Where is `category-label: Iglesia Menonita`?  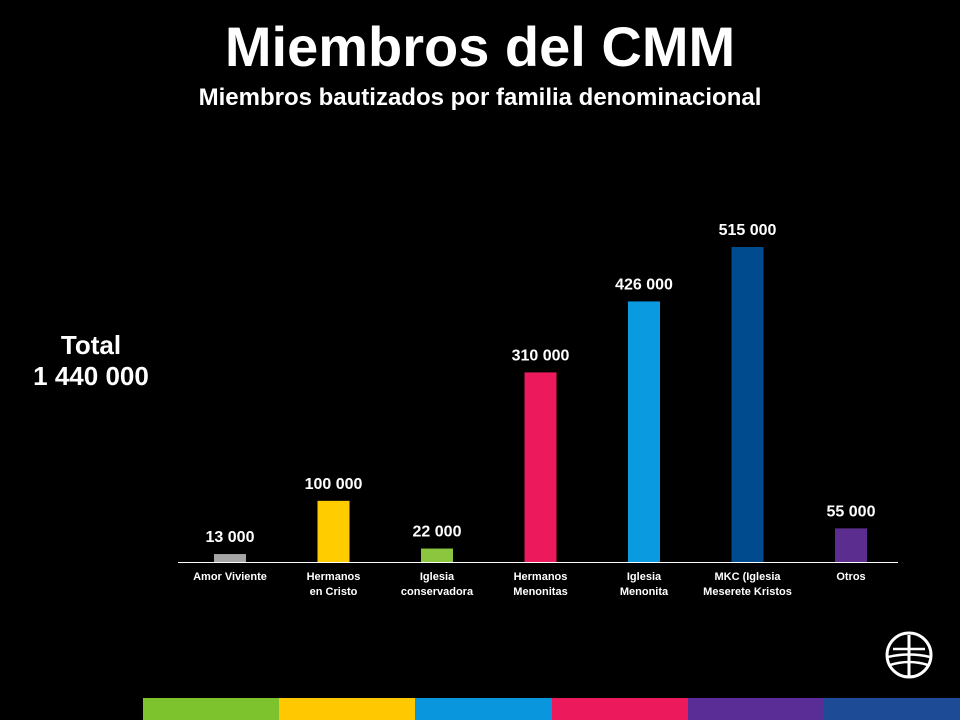 category-label: Iglesia Menonita is located at coordinates (644, 584).